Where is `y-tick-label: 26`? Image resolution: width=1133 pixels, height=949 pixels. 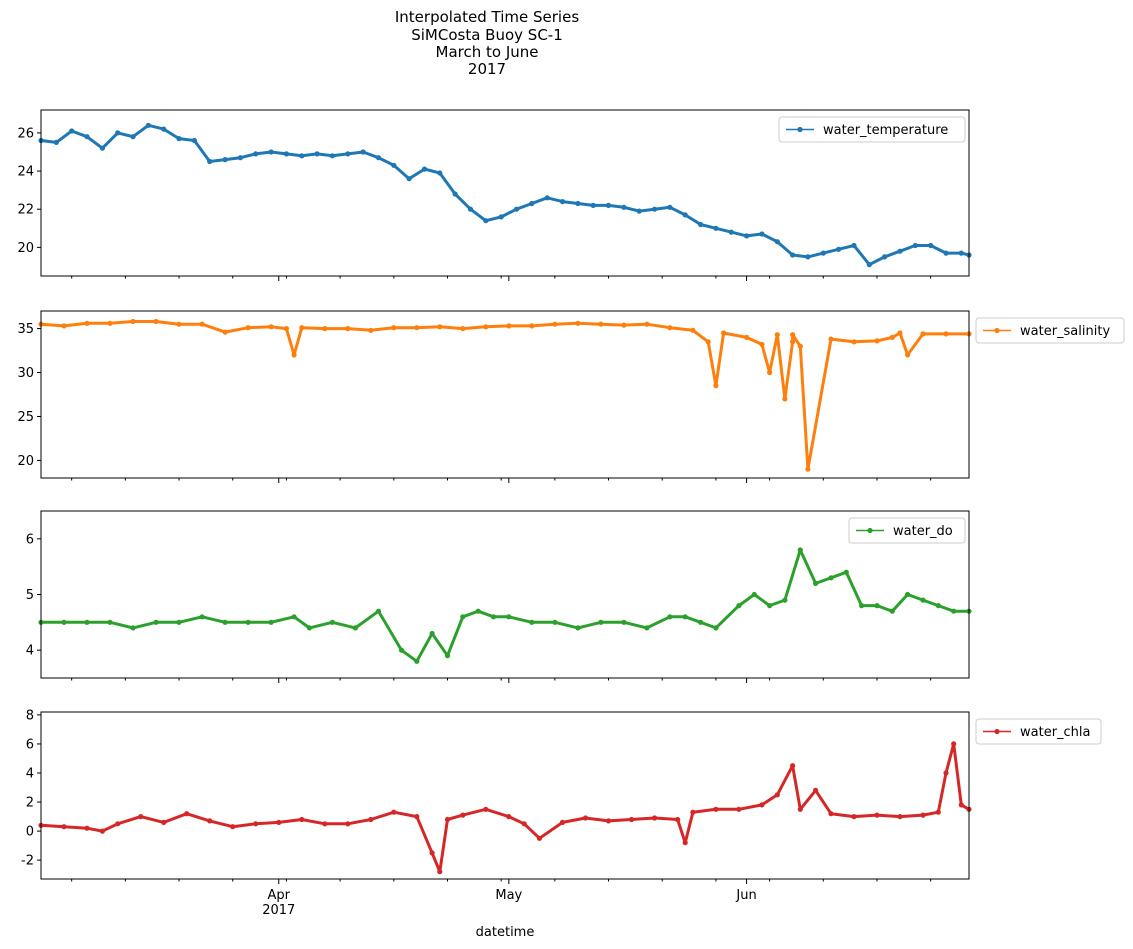
y-tick-label: 26 is located at coordinates (25, 133).